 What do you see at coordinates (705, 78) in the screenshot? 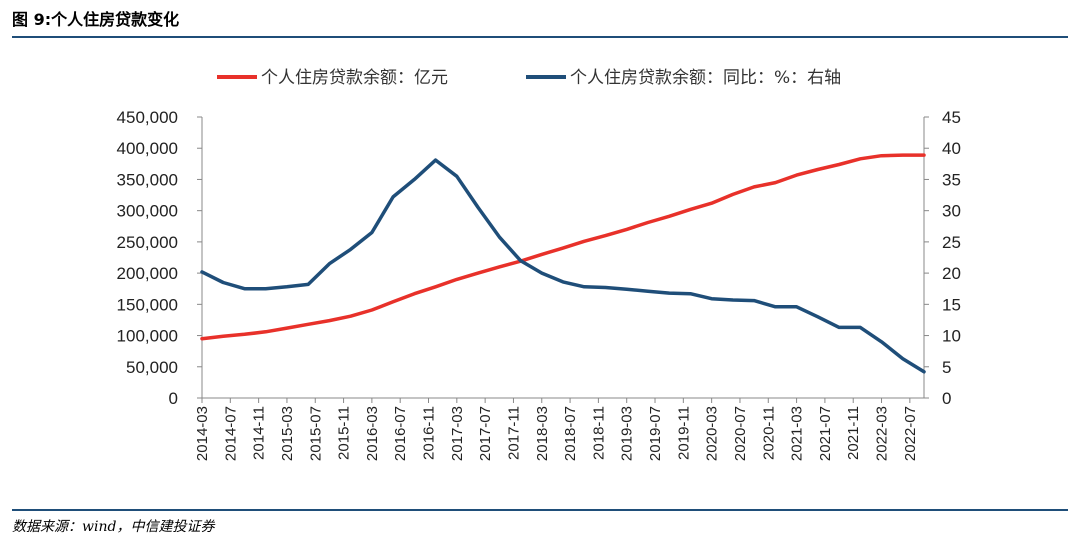
I see `legend-label: 个人住房贷款余额：同比：%：右轴` at bounding box center [705, 78].